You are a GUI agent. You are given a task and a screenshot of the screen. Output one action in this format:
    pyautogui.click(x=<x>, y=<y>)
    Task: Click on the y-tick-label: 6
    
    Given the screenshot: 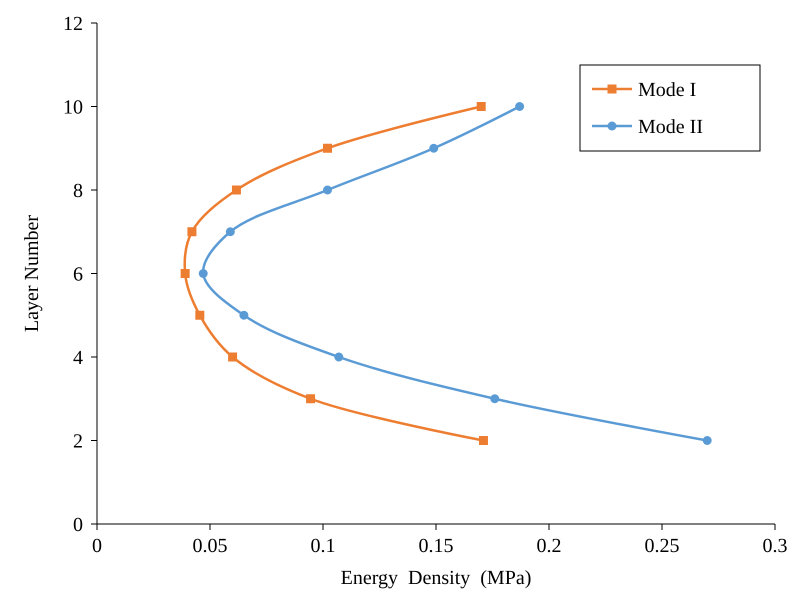 What is the action you would take?
    pyautogui.click(x=78, y=275)
    